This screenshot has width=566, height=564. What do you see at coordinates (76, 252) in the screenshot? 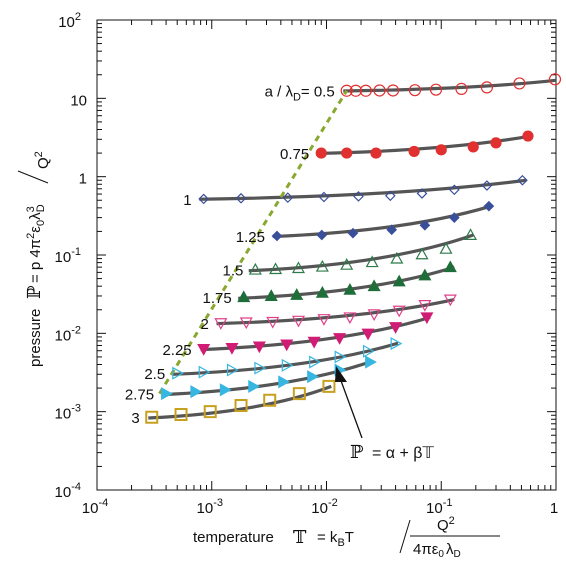
I see `y-tick-label-exp: -1` at bounding box center [76, 252].